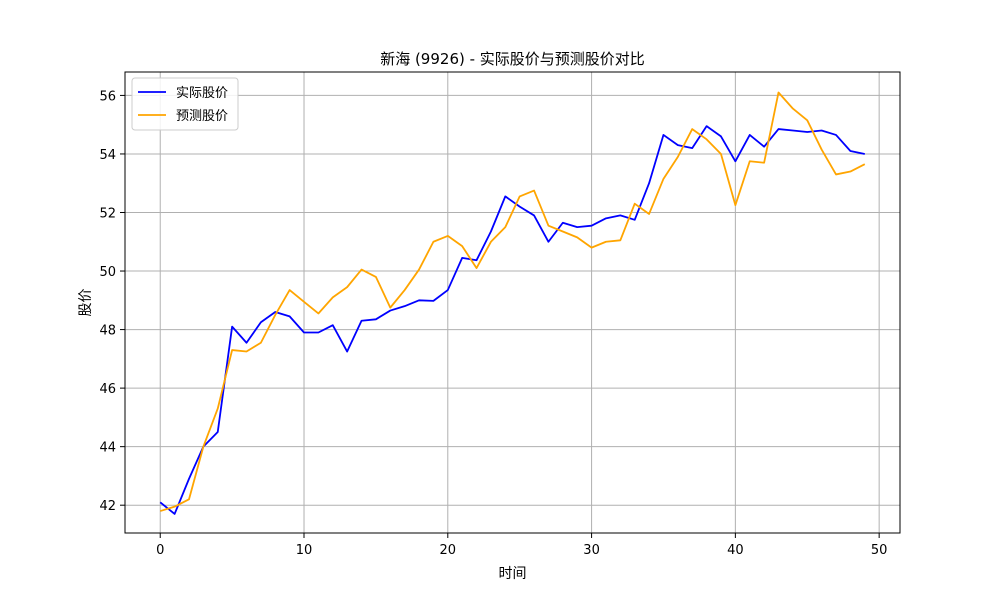  Describe the element at coordinates (591, 550) in the screenshot. I see `x-tick-label: 30` at that location.